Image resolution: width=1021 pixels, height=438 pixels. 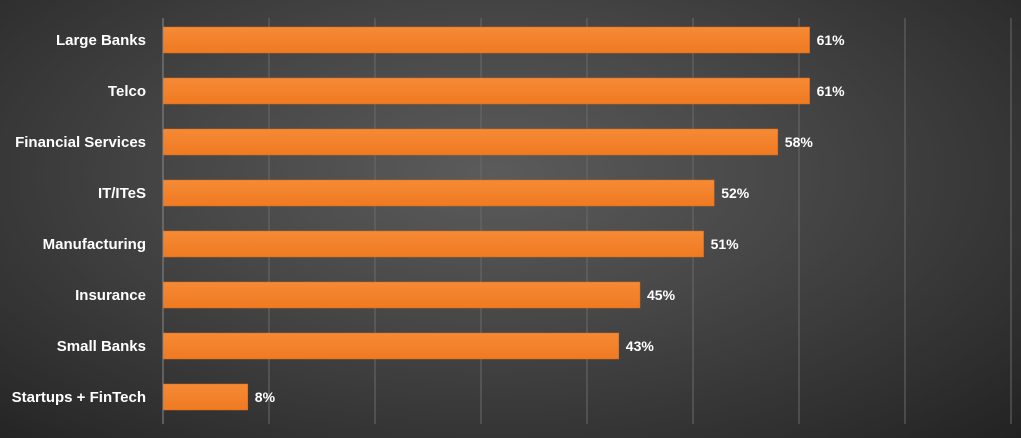 What do you see at coordinates (799, 142) in the screenshot?
I see `value-label: 58%` at bounding box center [799, 142].